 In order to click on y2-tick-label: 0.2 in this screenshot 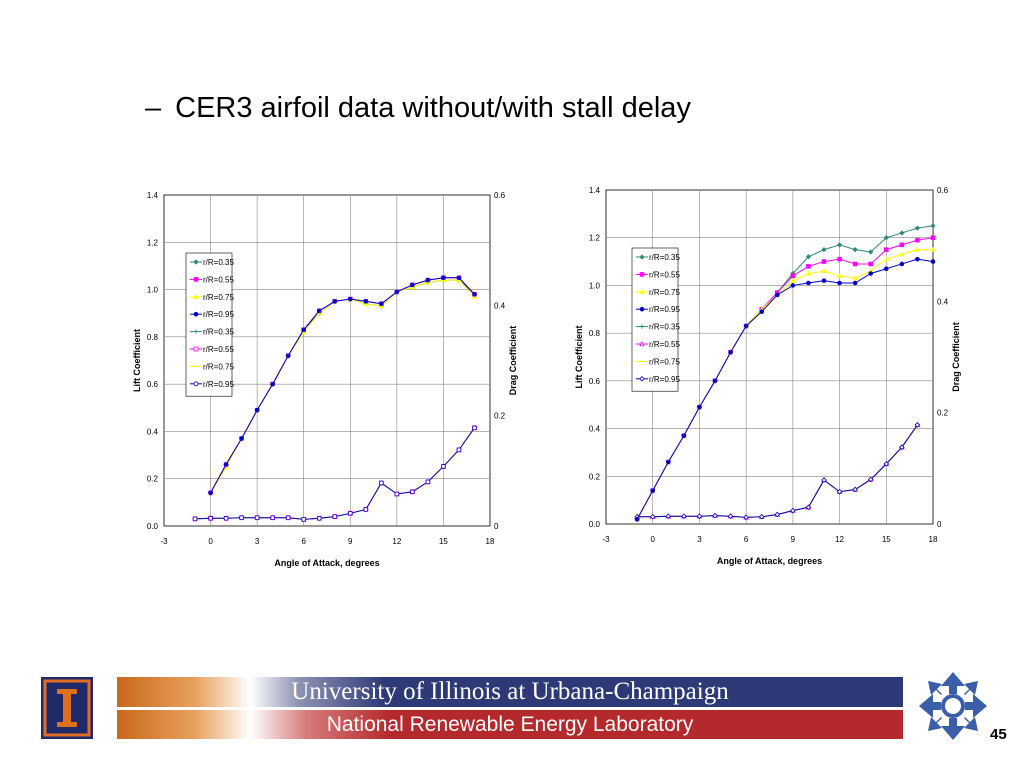, I will do `click(500, 416)`.